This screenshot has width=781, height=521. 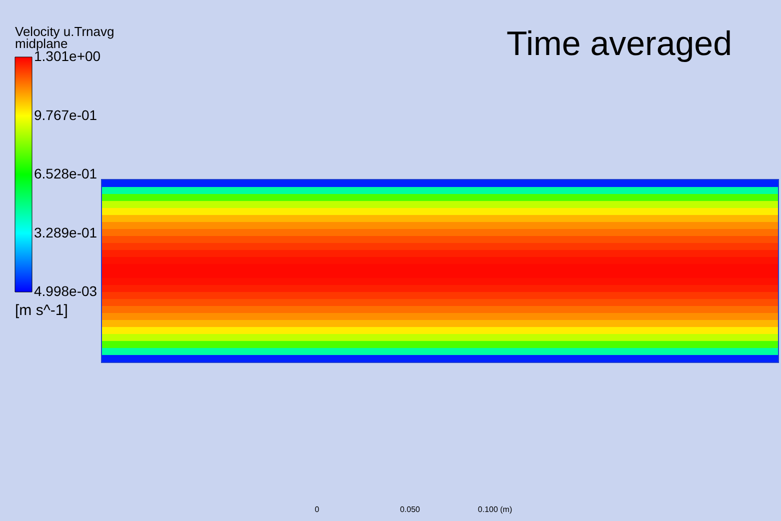 I want to click on color-bar-title: Velocity u.Trnavg midplane, so click(x=64, y=37).